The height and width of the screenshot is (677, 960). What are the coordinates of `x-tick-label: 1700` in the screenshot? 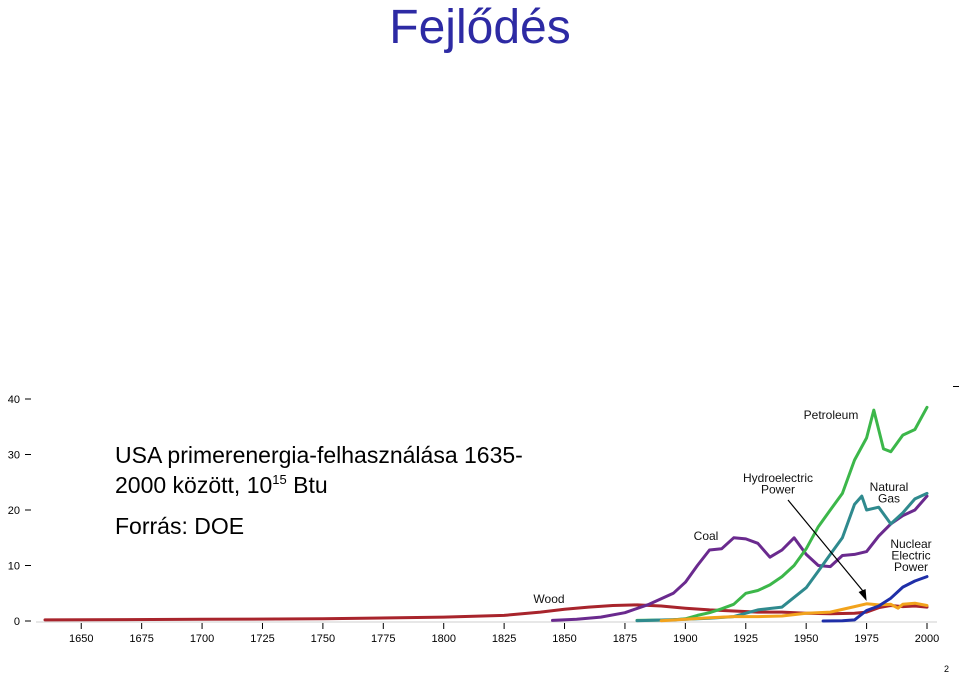 It's located at (202, 639).